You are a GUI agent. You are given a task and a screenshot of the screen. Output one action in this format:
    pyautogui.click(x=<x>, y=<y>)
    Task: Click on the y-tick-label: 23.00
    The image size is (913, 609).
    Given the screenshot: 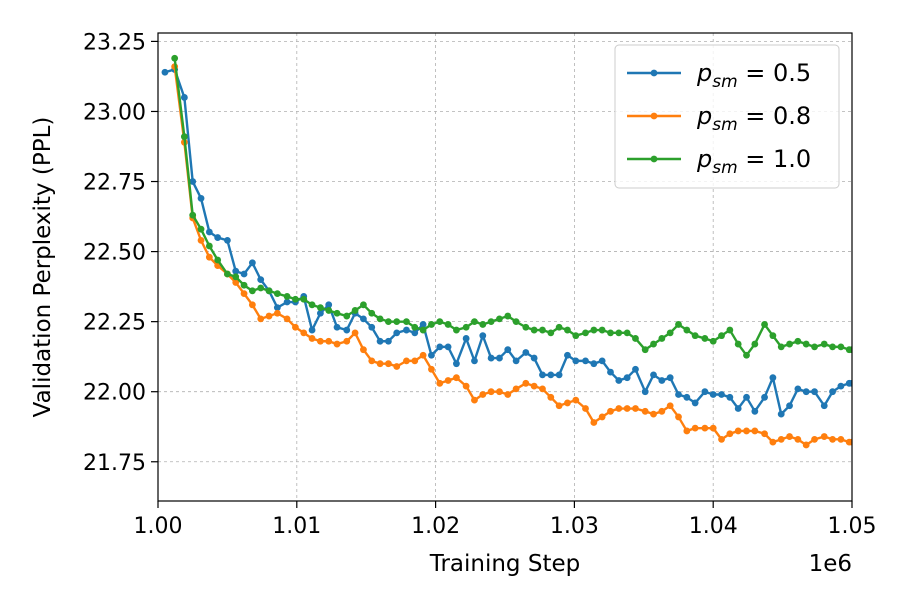 What is the action you would take?
    pyautogui.click(x=114, y=112)
    